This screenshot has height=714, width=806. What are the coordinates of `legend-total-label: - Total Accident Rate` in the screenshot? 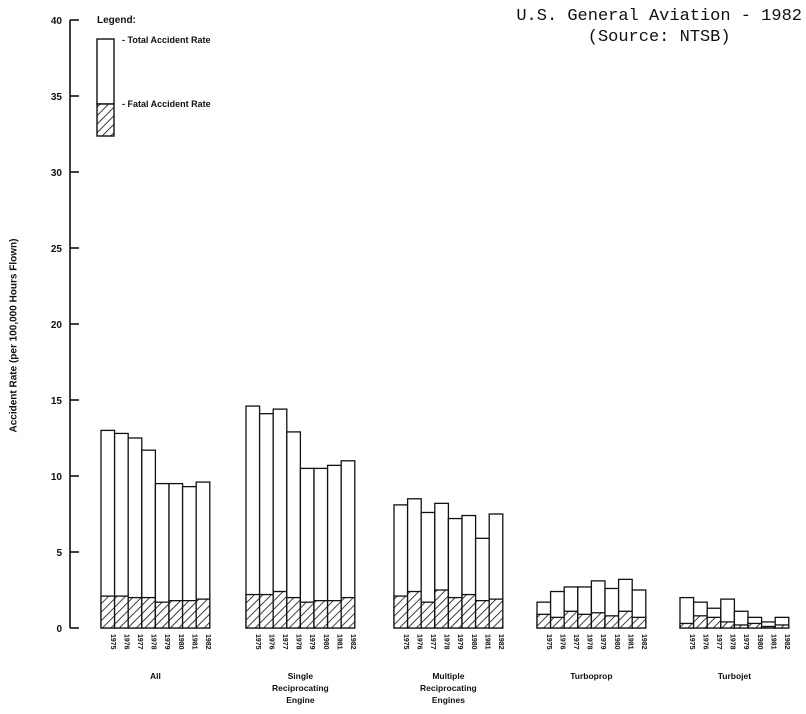 It's located at (166, 40).